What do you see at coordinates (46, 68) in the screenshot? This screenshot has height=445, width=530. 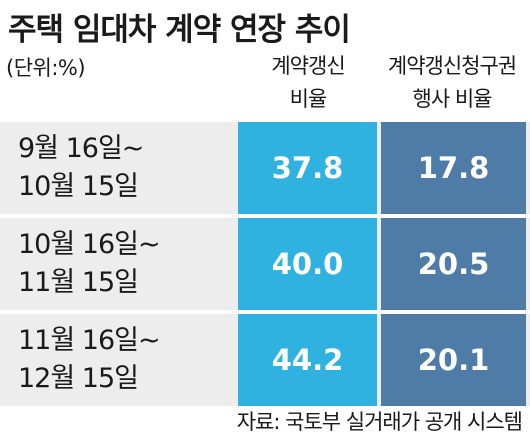 I see `unit-label: (단위:%)` at bounding box center [46, 68].